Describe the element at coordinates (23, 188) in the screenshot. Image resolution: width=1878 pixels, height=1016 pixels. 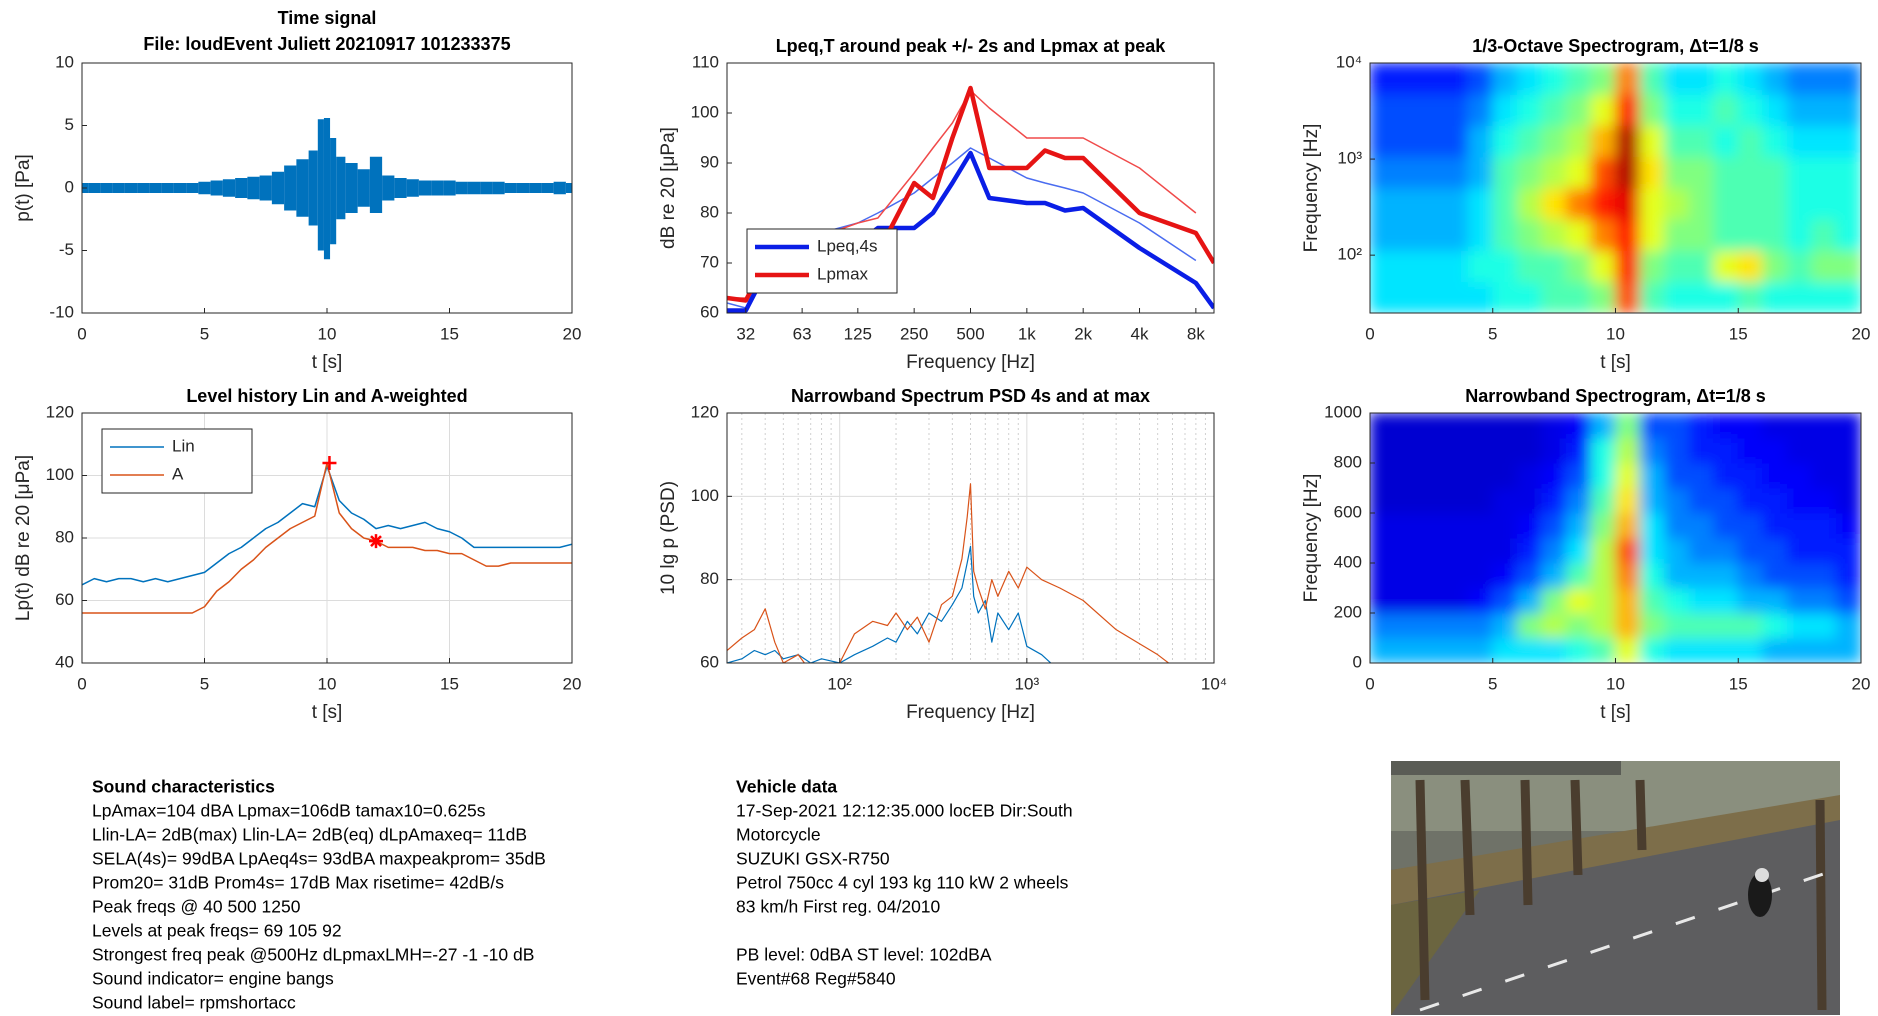
I see `y-axis-label: p(t) [Pa]` at that location.